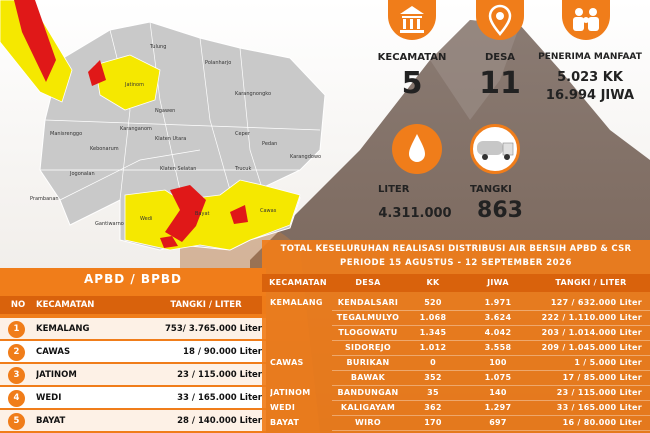 Image resolution: width=650 pixels, height=433 pixels. Describe the element at coordinates (290, 392) in the screenshot. I see `group-kecamatan: JATINOM` at that location.